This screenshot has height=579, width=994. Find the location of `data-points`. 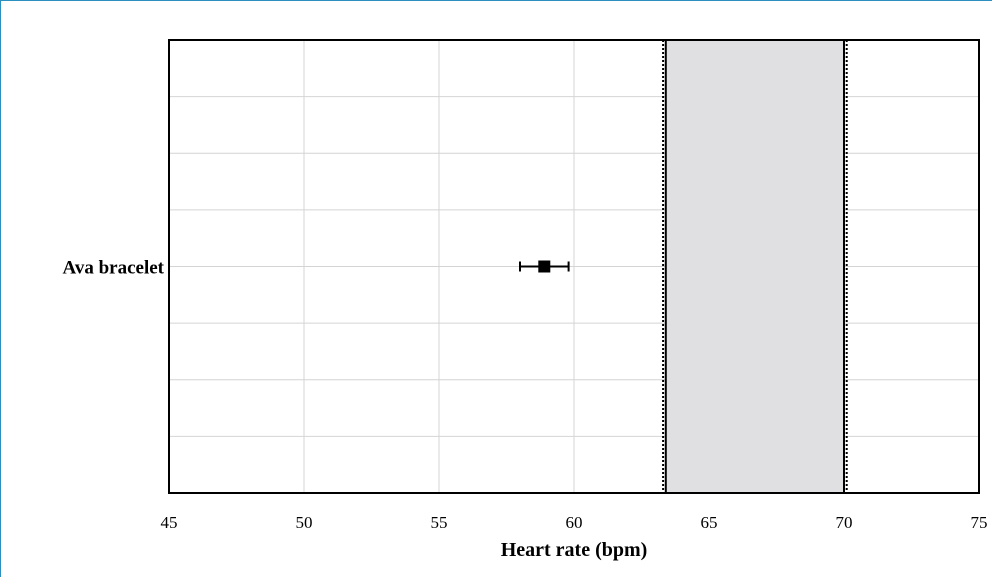

data-points is located at coordinates (544, 266).